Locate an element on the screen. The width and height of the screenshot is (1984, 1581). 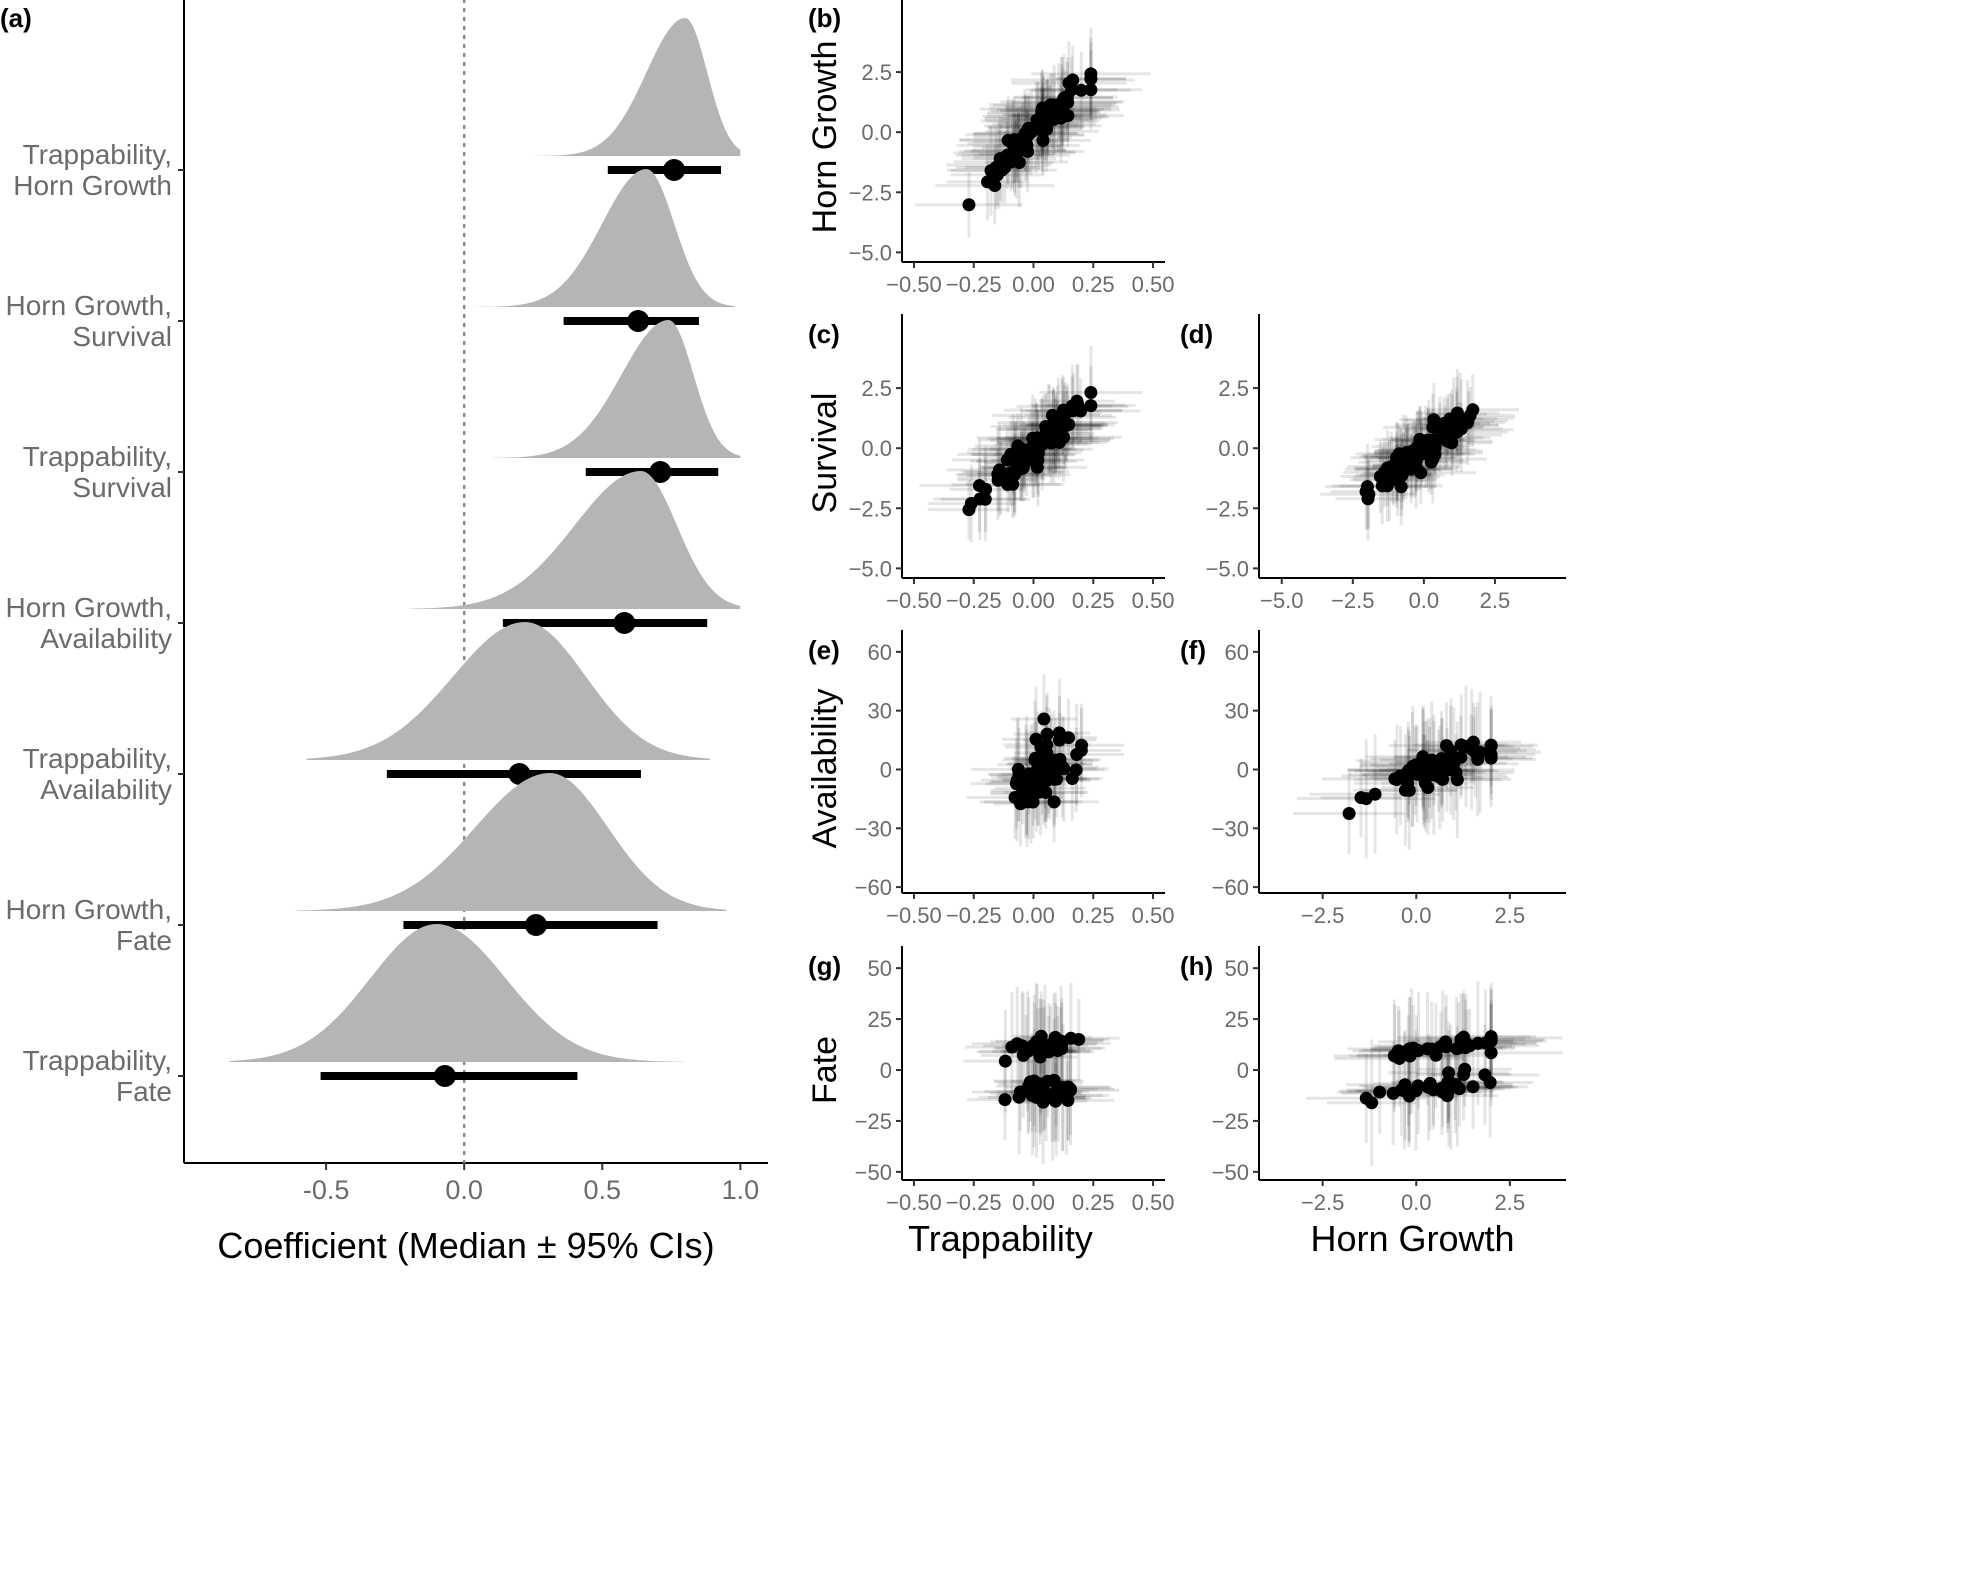
x-tick-label-e-4: 0.50 is located at coordinates (1153, 915).